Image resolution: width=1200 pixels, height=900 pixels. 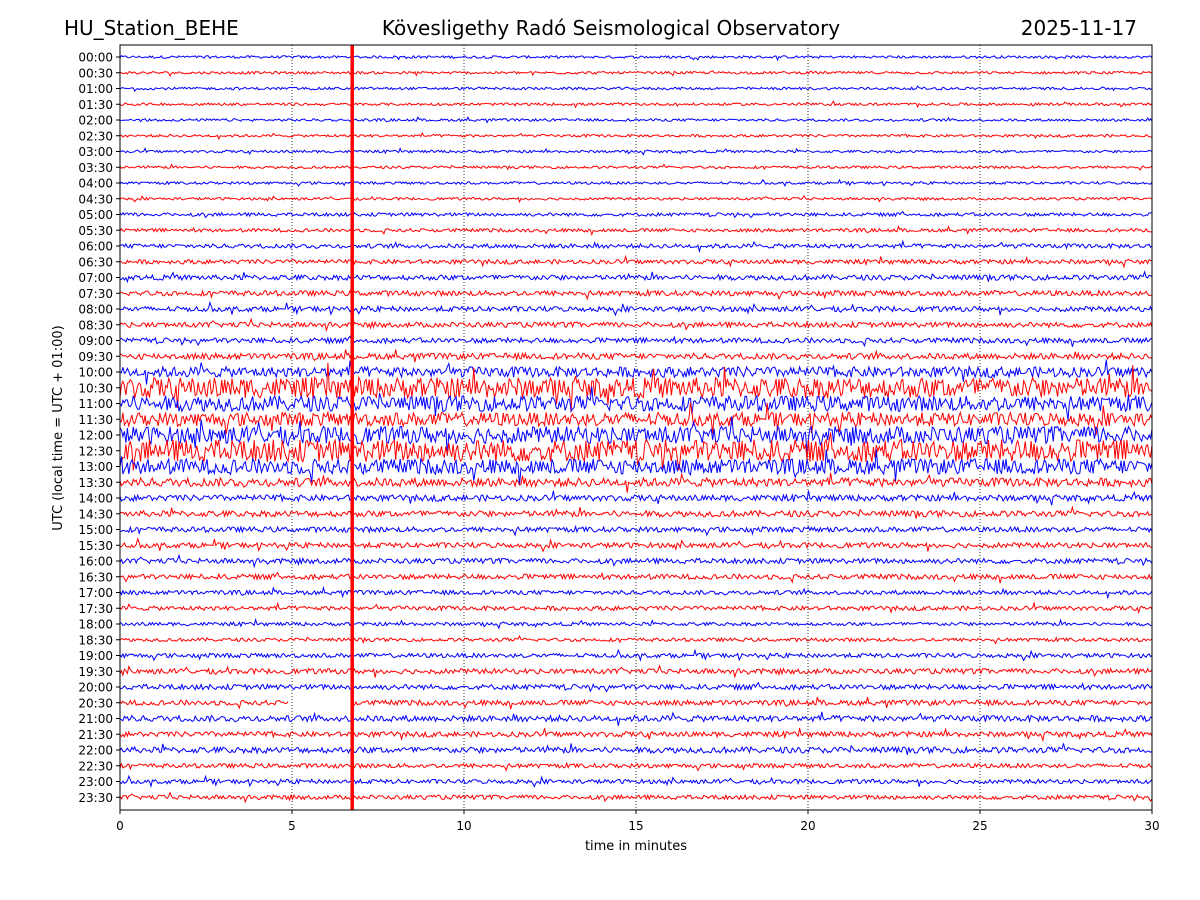 I want to click on y-axis-label: UTC (local time = UTC + 01:00), so click(x=58, y=427).